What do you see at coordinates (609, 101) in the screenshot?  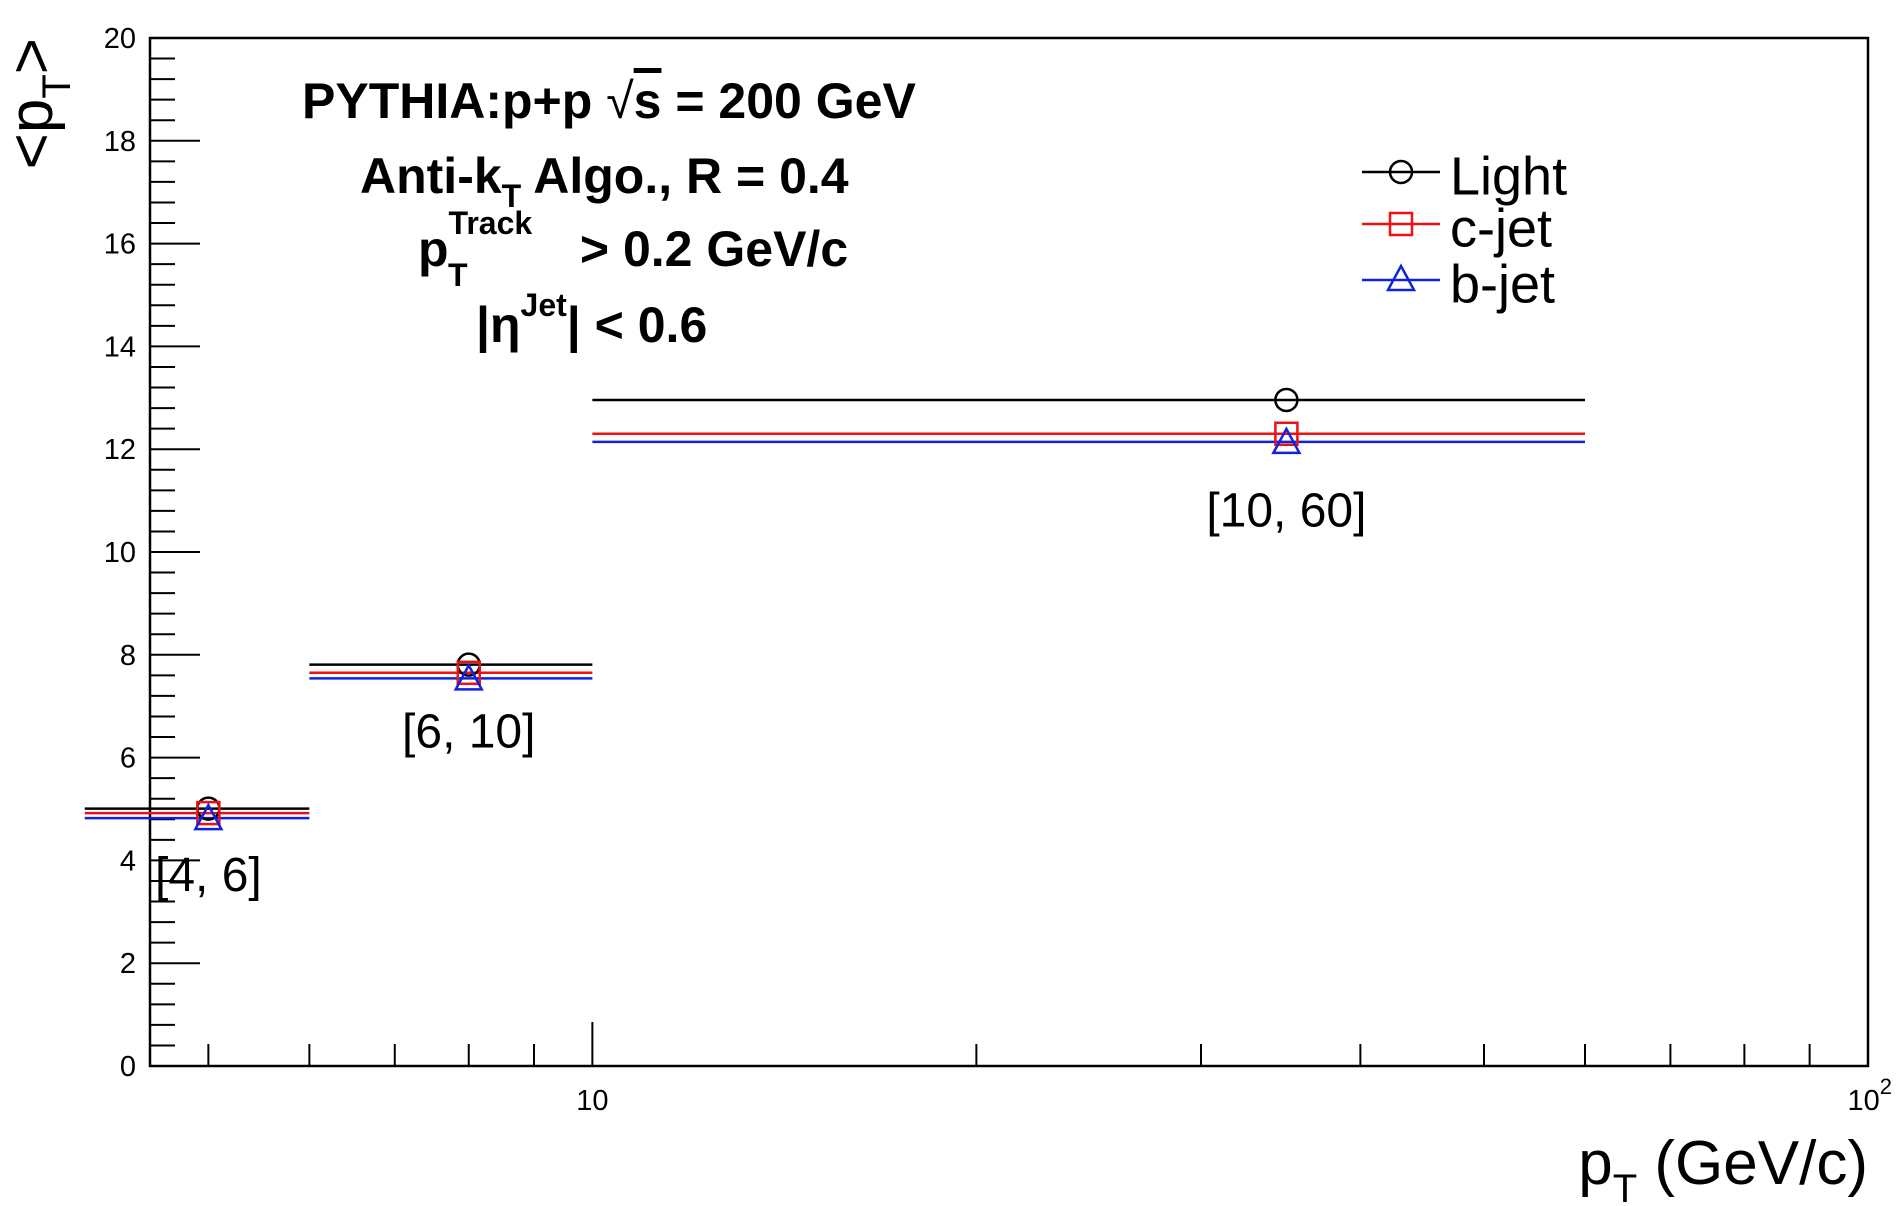 I see `title-line-1: PYTHIA:p+p √s = 200 GeV` at bounding box center [609, 101].